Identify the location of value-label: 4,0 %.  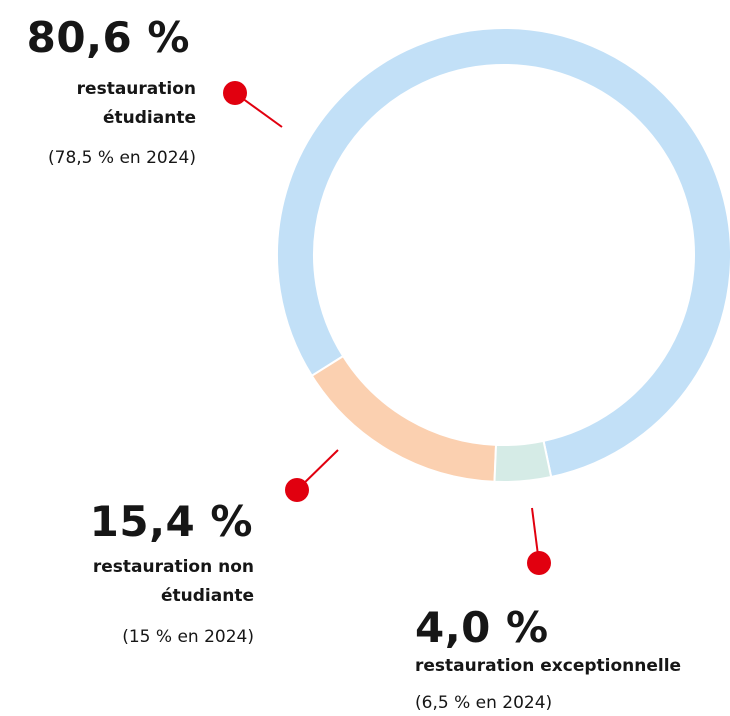
(482, 627).